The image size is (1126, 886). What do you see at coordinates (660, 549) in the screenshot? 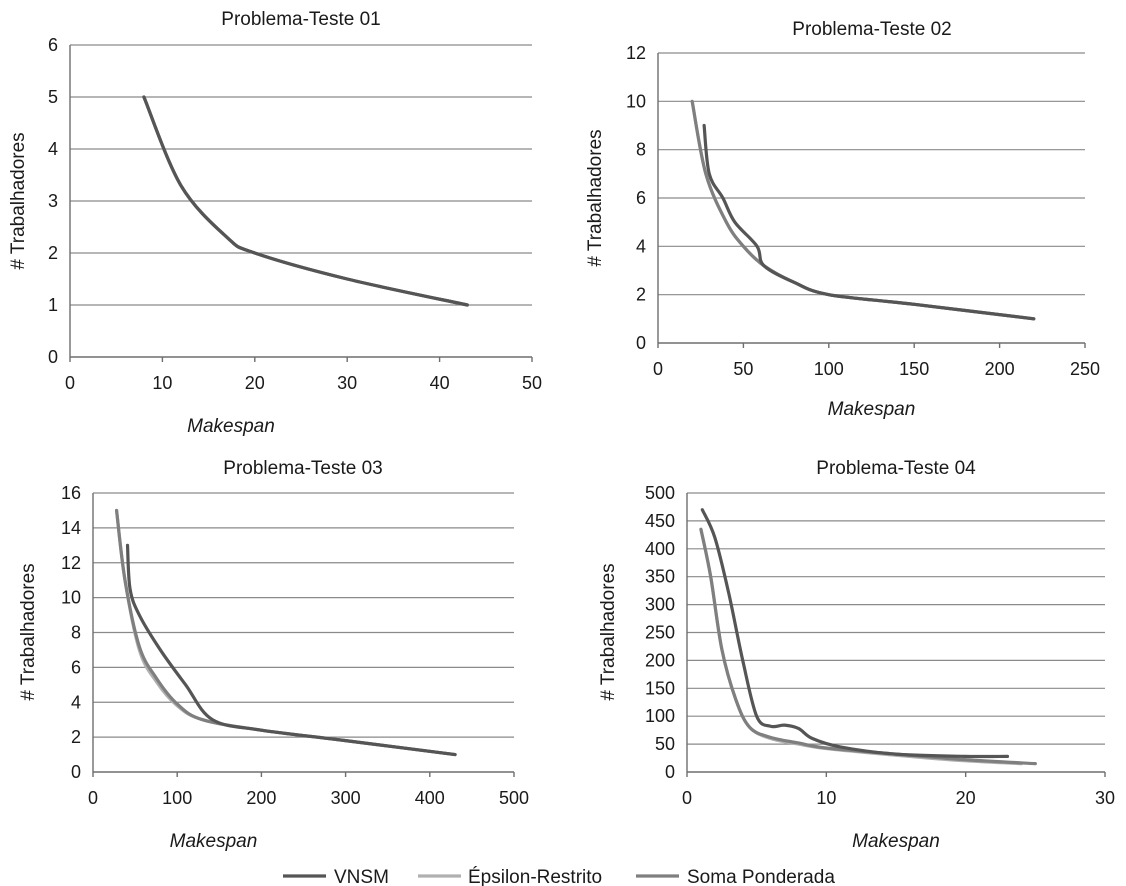
I see `y-tick-label: 400` at bounding box center [660, 549].